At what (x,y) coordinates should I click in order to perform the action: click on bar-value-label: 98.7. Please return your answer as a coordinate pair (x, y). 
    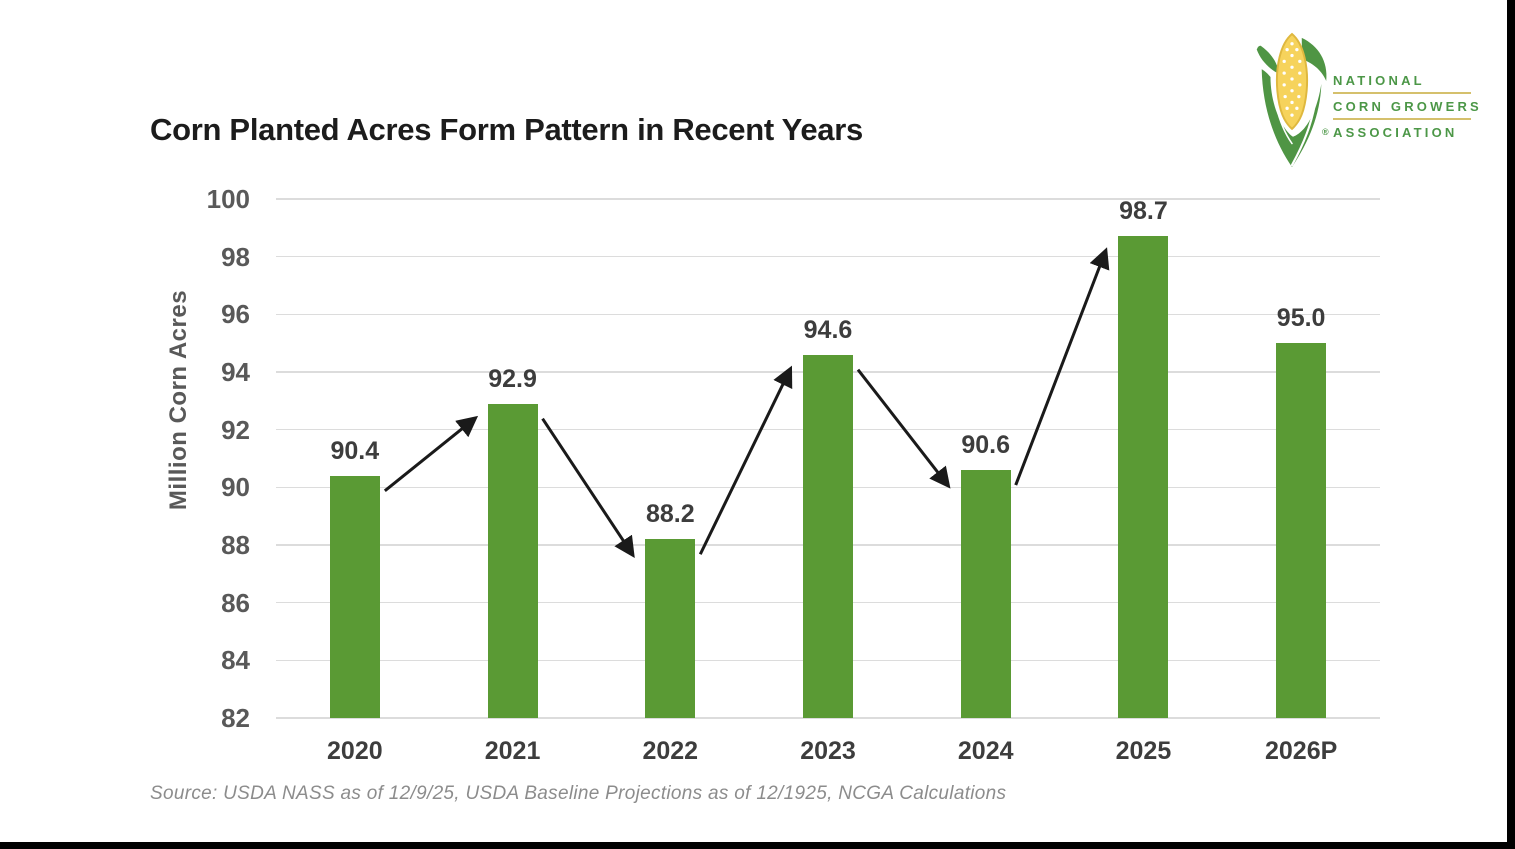
    Looking at the image, I should click on (1143, 211).